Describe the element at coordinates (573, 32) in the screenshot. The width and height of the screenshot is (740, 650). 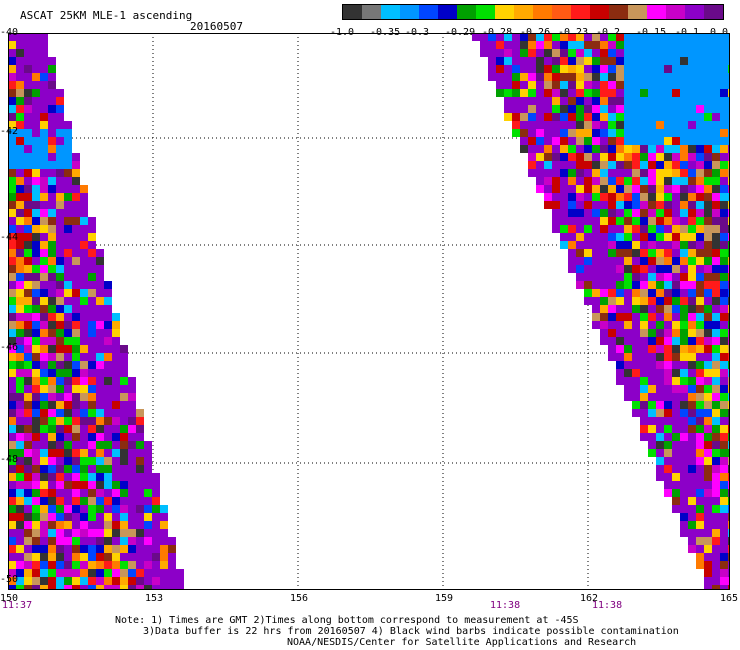
I see `colorbar-tick-label: -0.23` at that location.